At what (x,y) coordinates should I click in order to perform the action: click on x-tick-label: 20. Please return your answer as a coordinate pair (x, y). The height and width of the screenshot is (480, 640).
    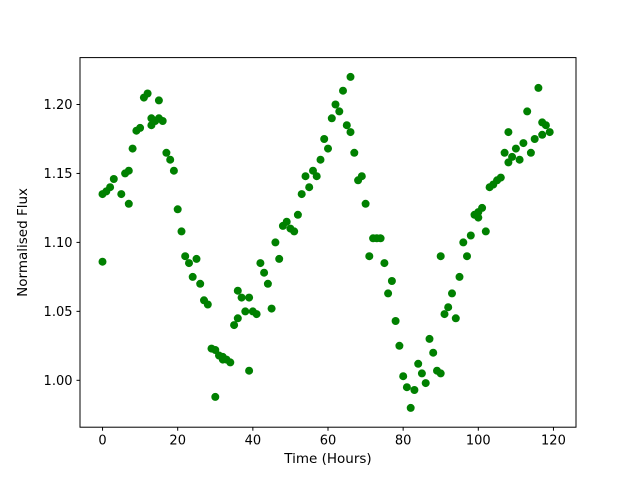
    Looking at the image, I should click on (177, 441).